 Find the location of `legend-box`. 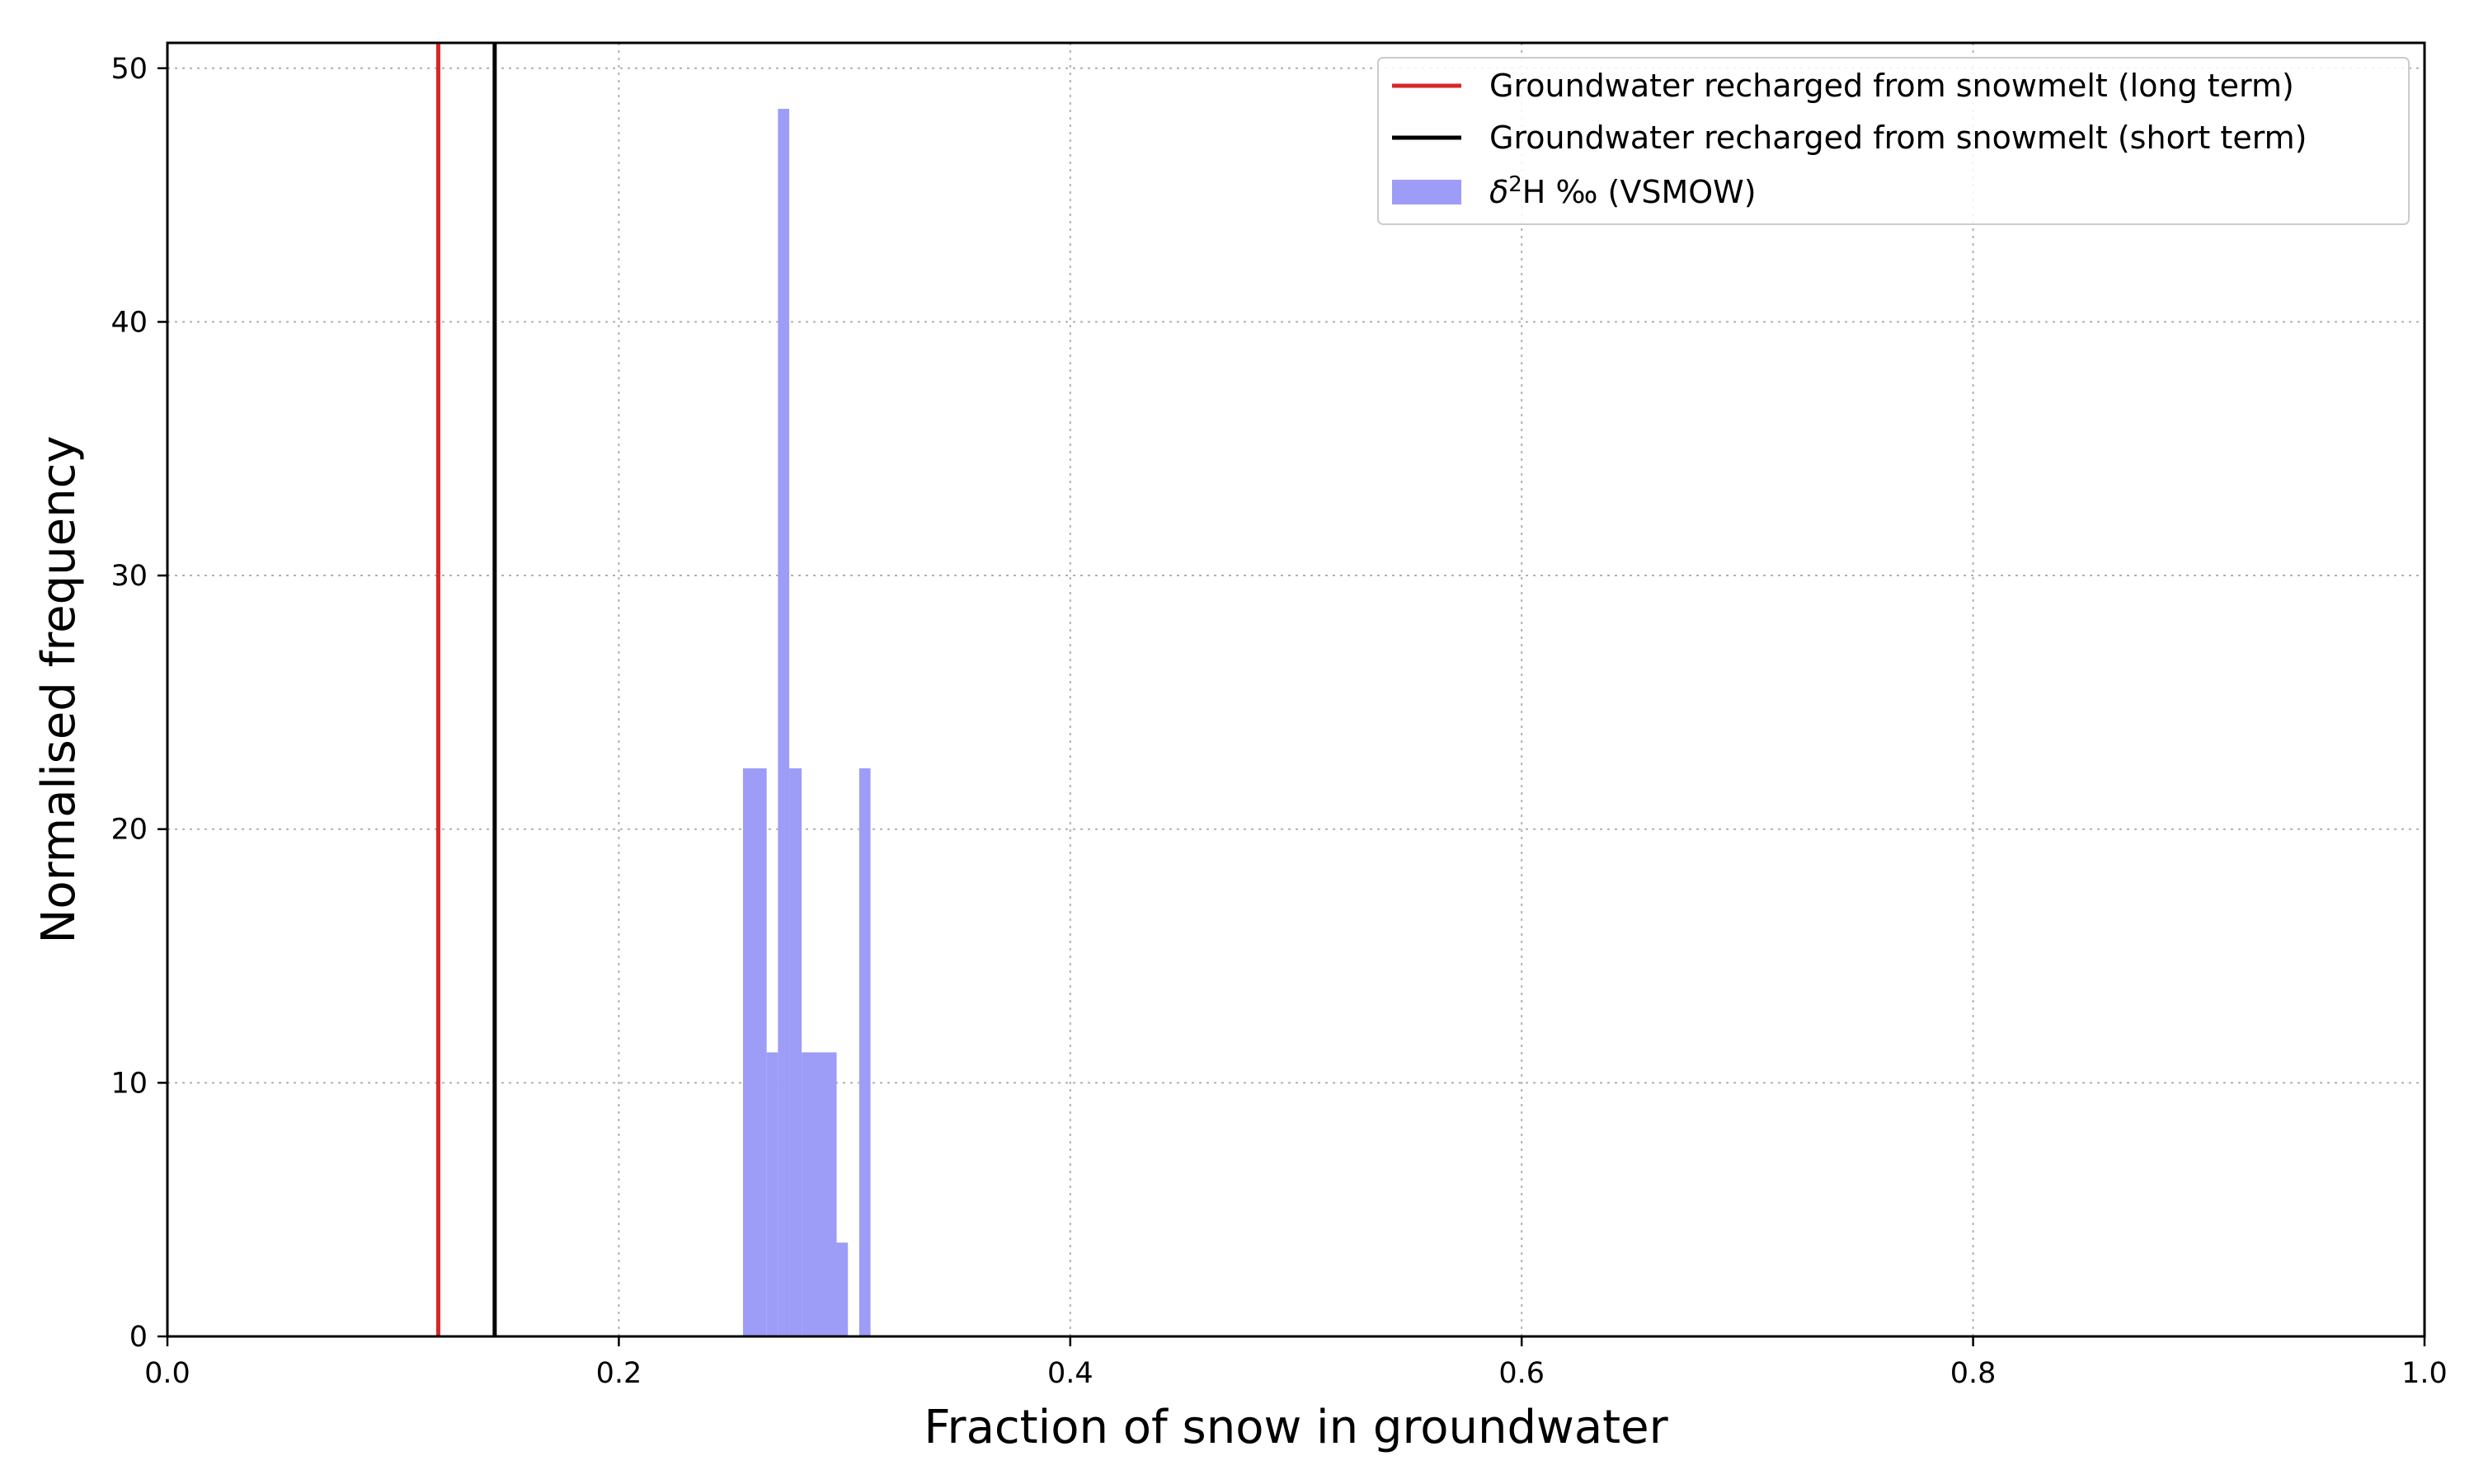

legend-box is located at coordinates (1893, 141).